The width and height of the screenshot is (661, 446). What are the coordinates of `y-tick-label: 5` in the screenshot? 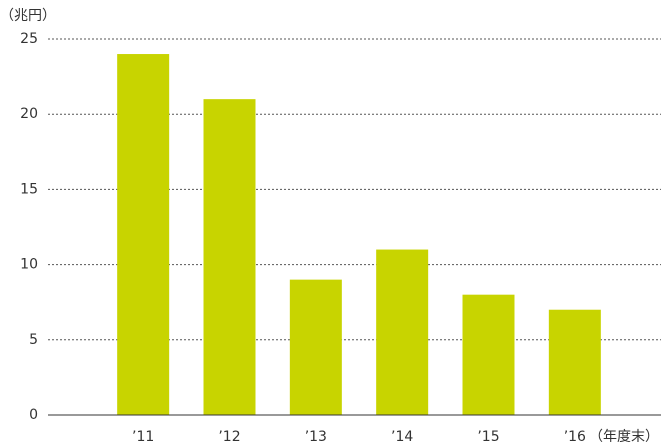 It's located at (33, 340).